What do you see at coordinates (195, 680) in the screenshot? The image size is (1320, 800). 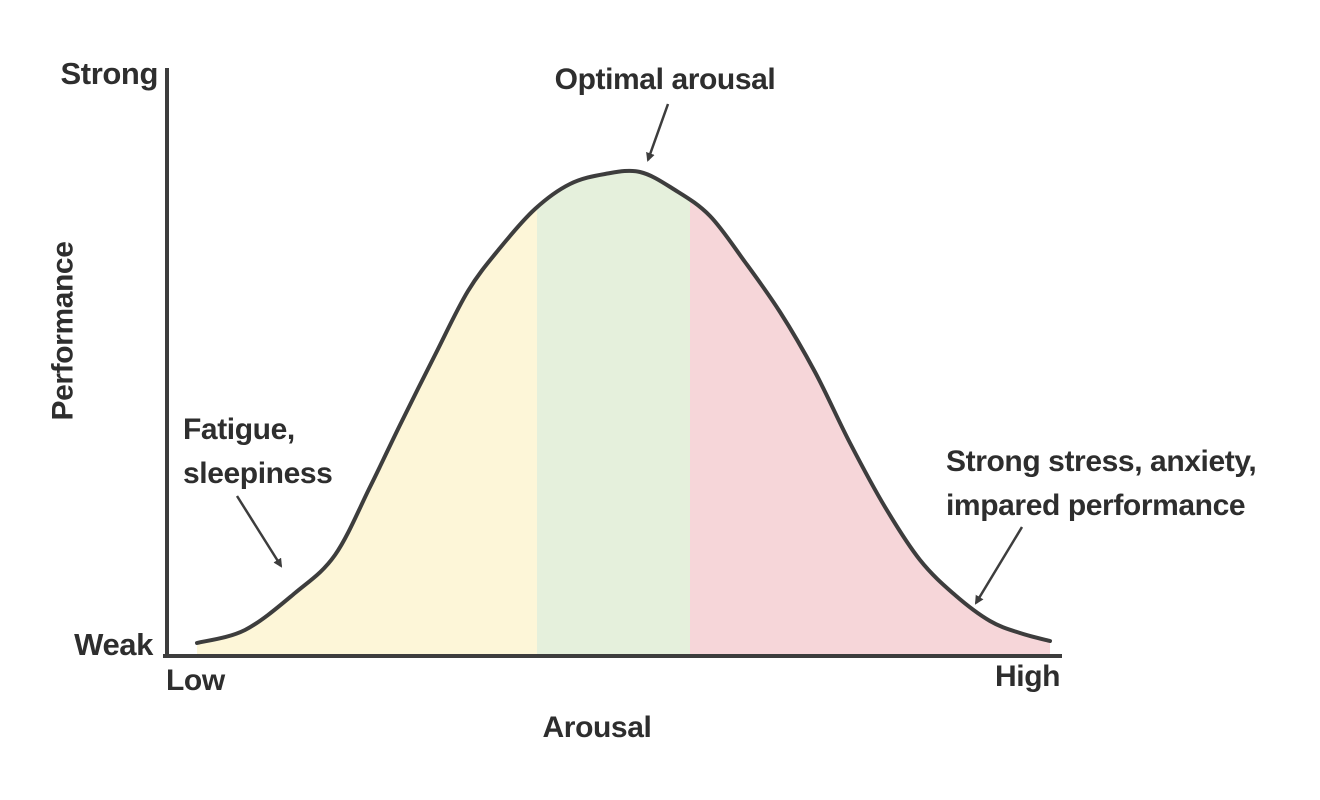 I see `x-axis-min-label: Low` at bounding box center [195, 680].